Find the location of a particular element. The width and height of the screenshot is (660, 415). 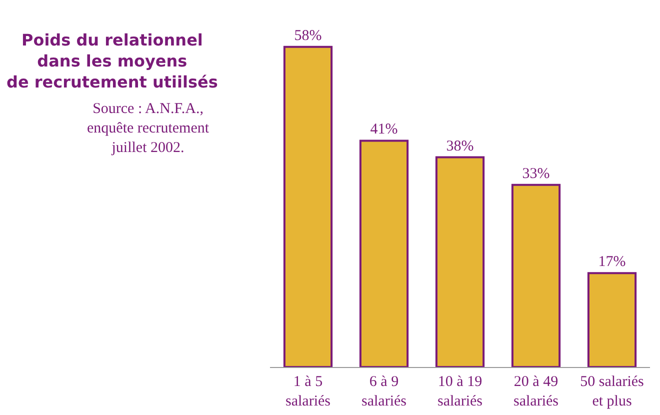

data-label: 17% is located at coordinates (612, 262).